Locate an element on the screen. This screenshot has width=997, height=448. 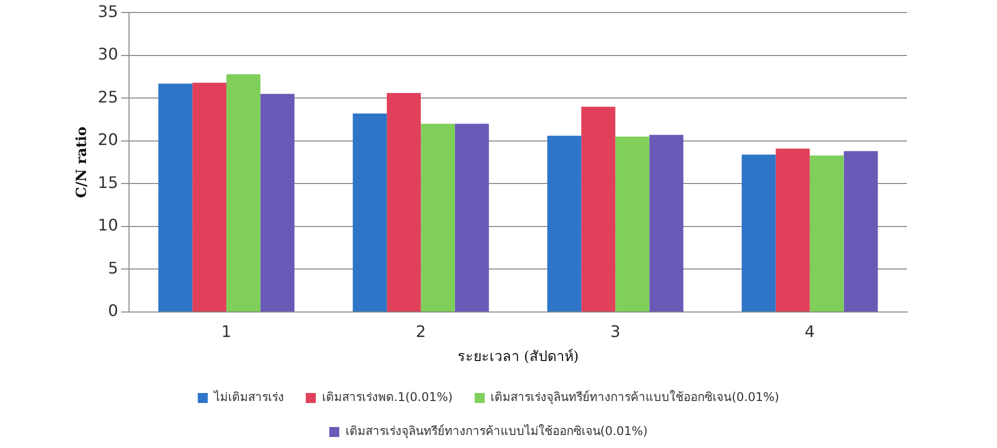
x-tick-label: 1 is located at coordinates (226, 331).